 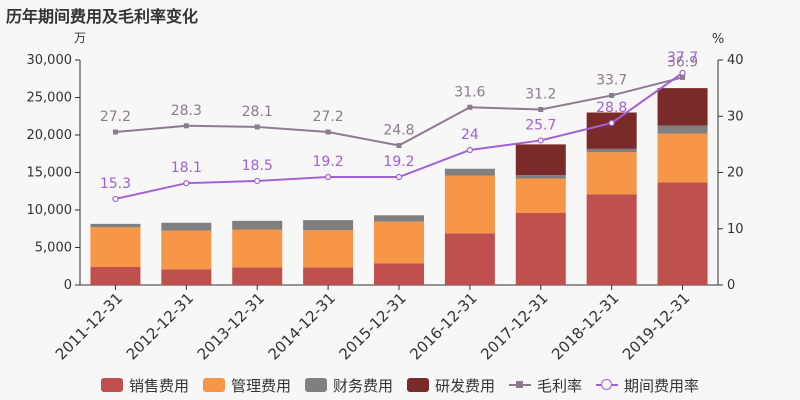 What do you see at coordinates (735, 116) in the screenshot?
I see `y-right-tick-label: 30` at bounding box center [735, 116].